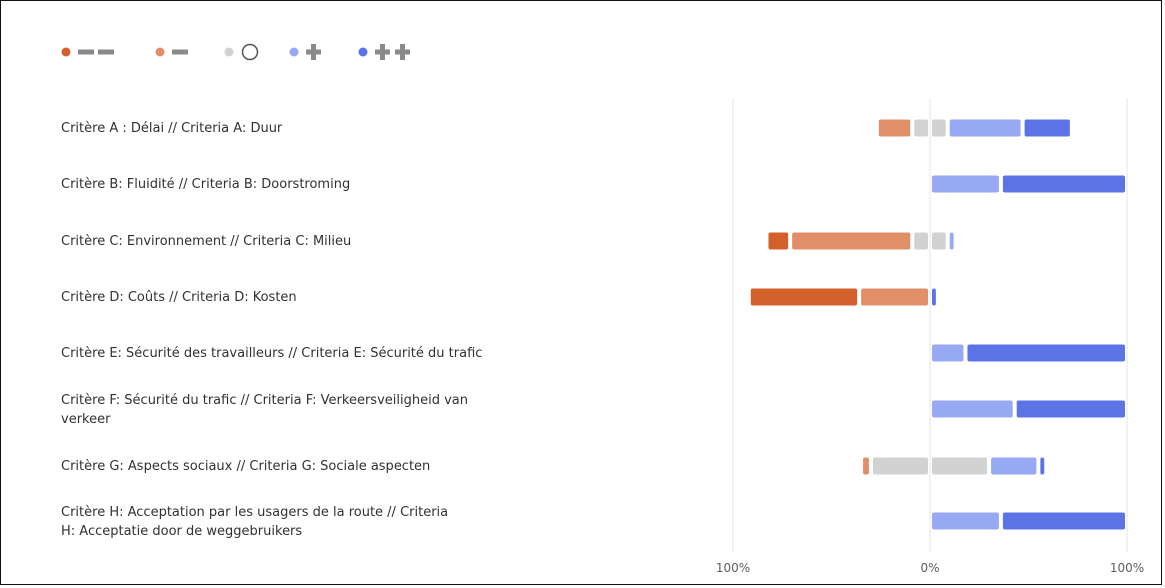  I want to click on legend-dot-very_negative, so click(66, 52).